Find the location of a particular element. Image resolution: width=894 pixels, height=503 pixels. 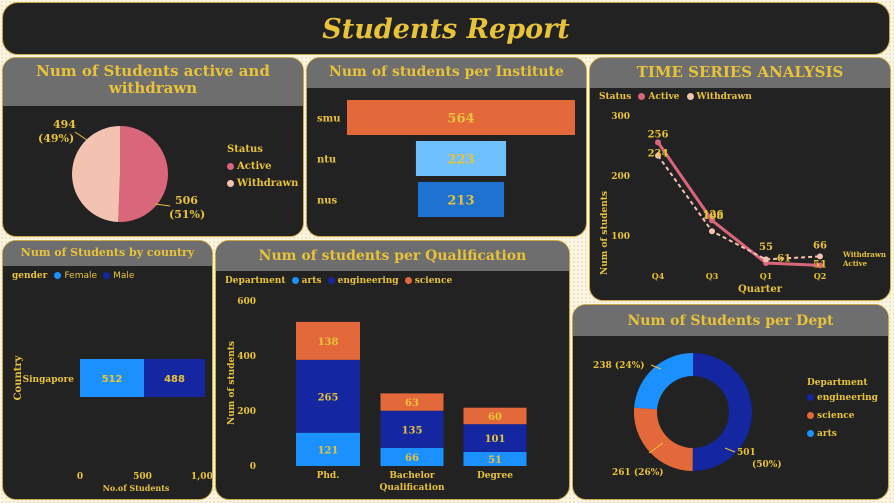

ts-label-active-q3: 126 is located at coordinates (713, 214).